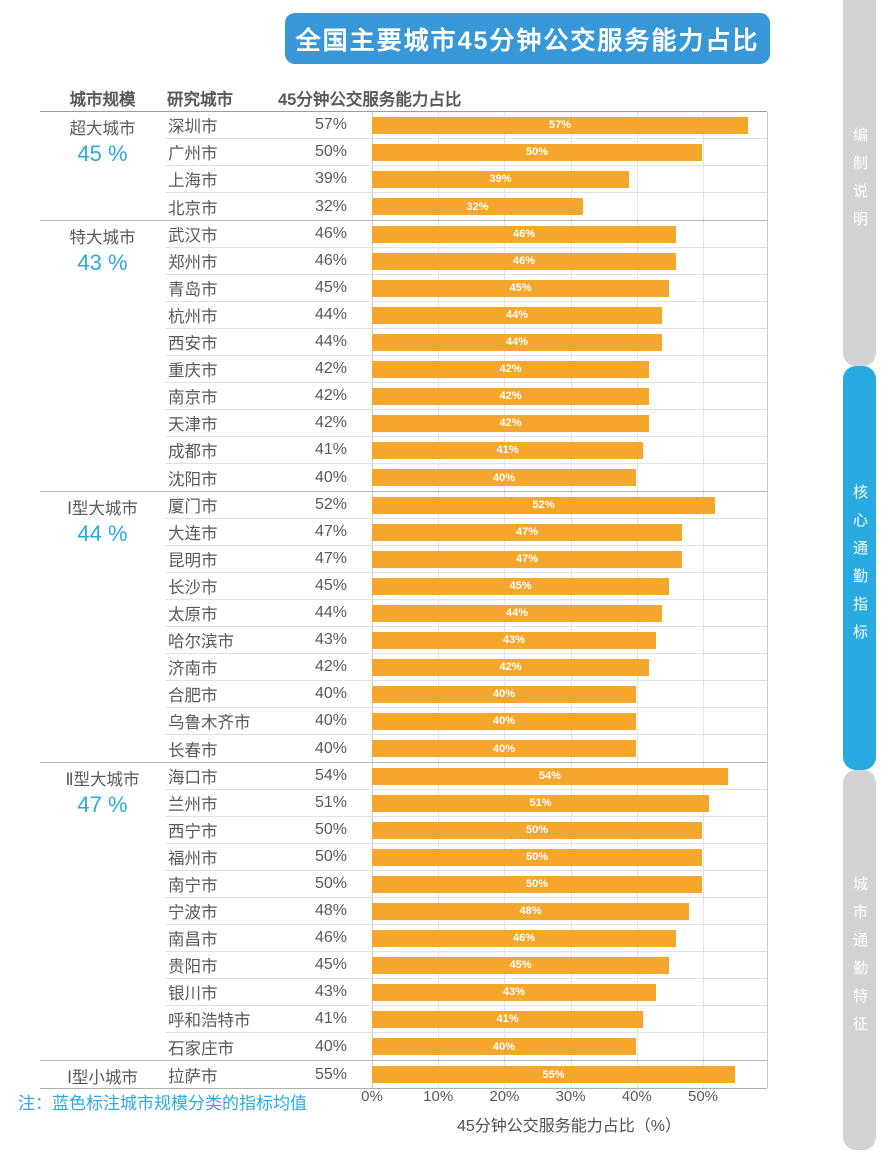  I want to click on bar: 57%, so click(560, 125).